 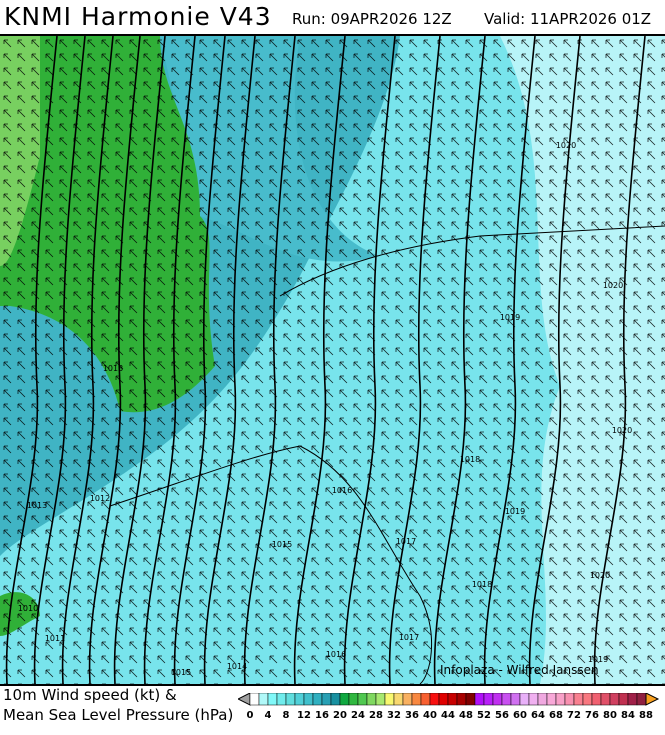 I want to click on legend-line-2: Mean Sea Level Pressure (hPa), so click(x=118, y=715).